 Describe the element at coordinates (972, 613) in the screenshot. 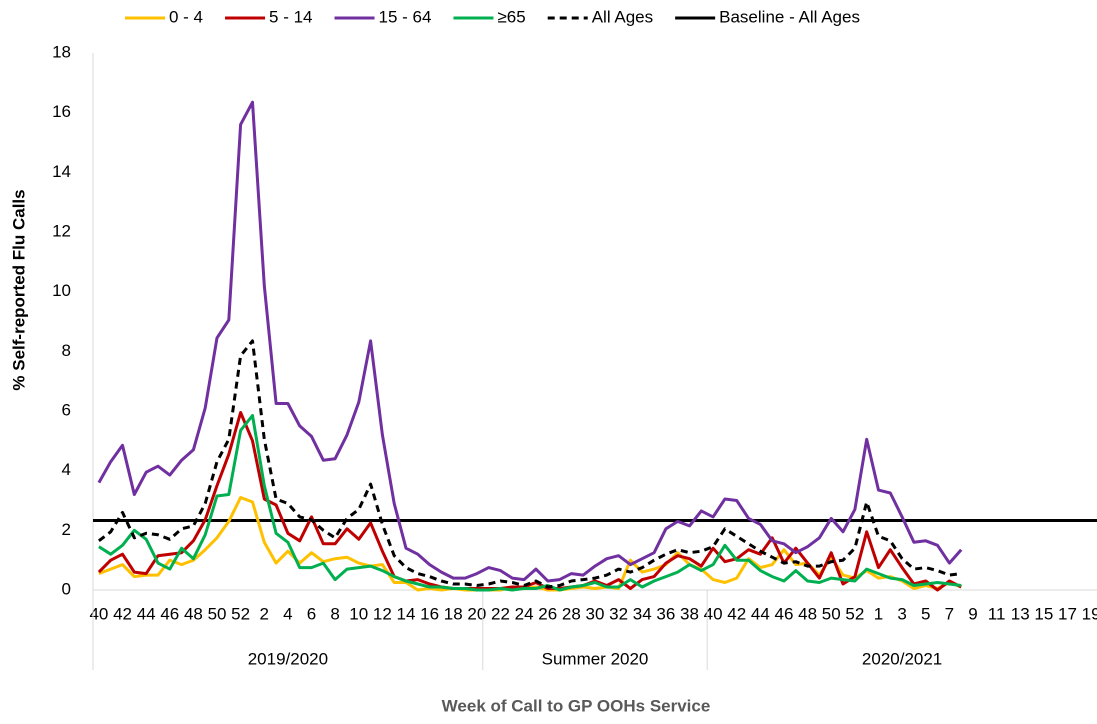

I see `x-tick-label: 9` at that location.